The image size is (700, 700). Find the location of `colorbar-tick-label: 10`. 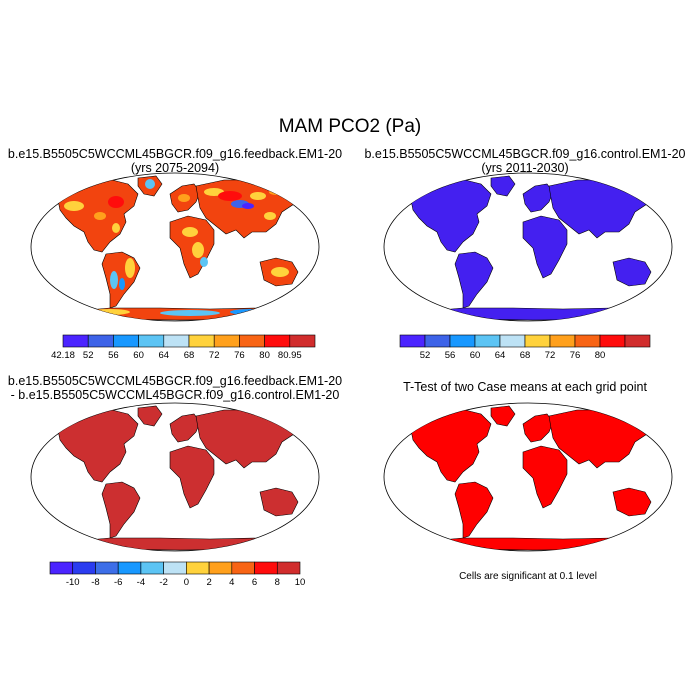

colorbar-tick-label: 10 is located at coordinates (300, 582).